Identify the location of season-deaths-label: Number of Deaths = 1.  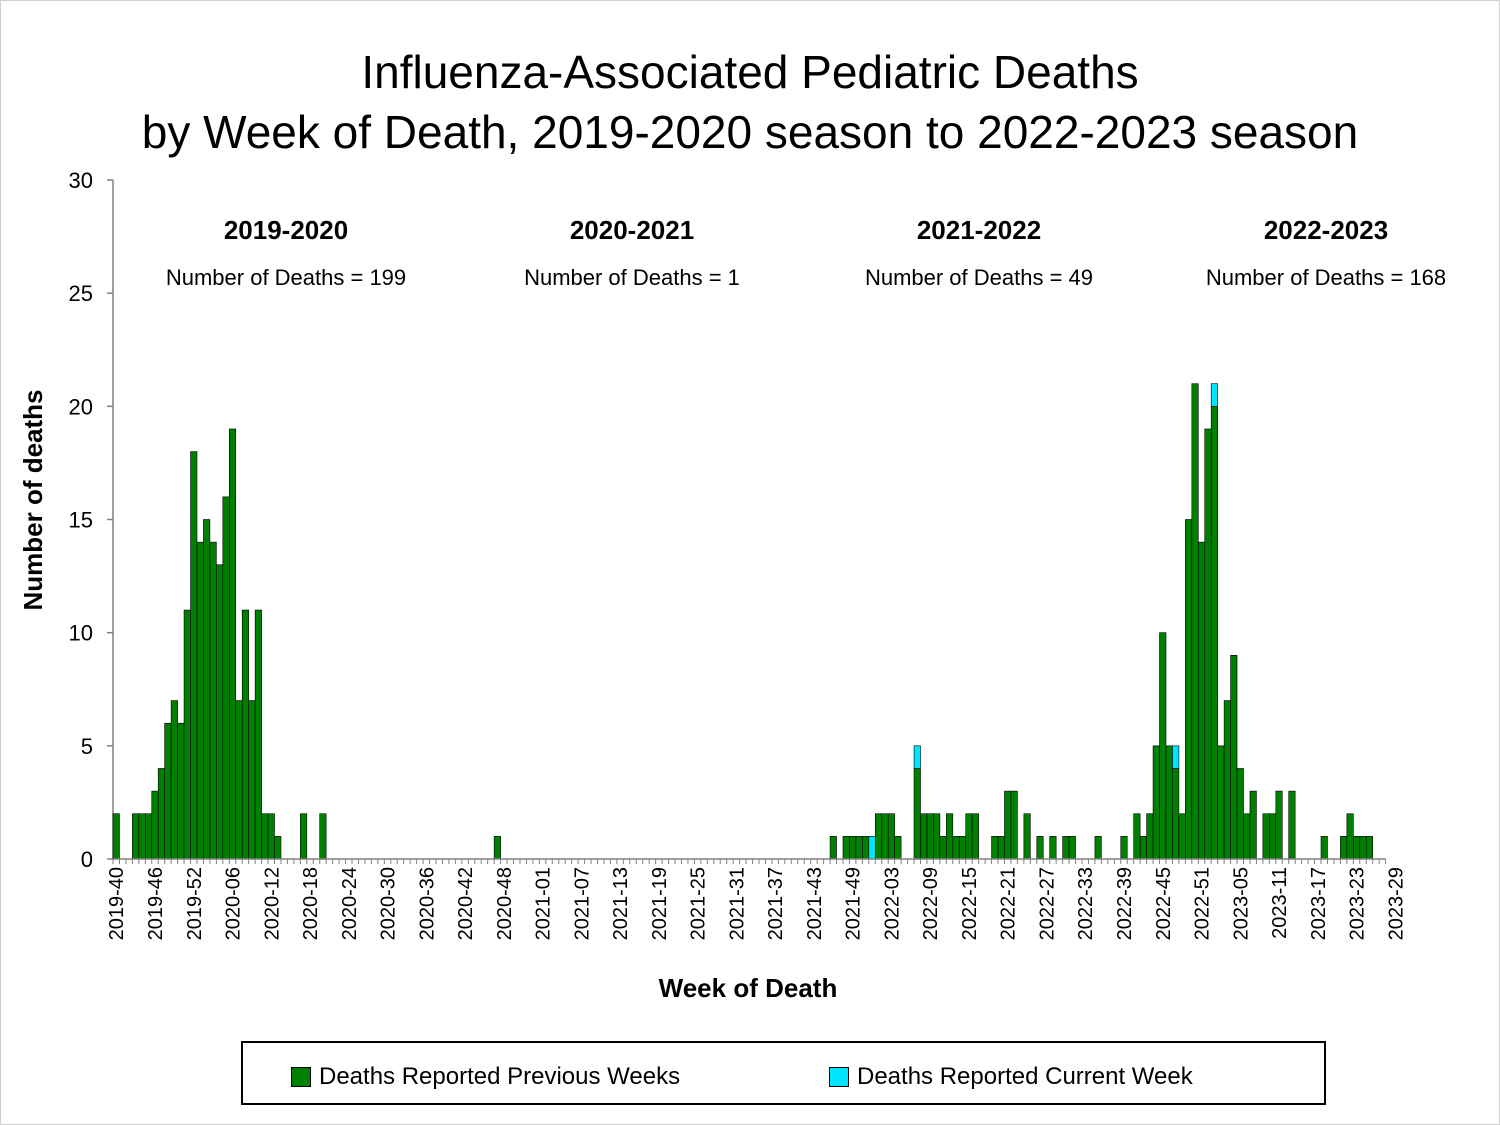
(632, 277).